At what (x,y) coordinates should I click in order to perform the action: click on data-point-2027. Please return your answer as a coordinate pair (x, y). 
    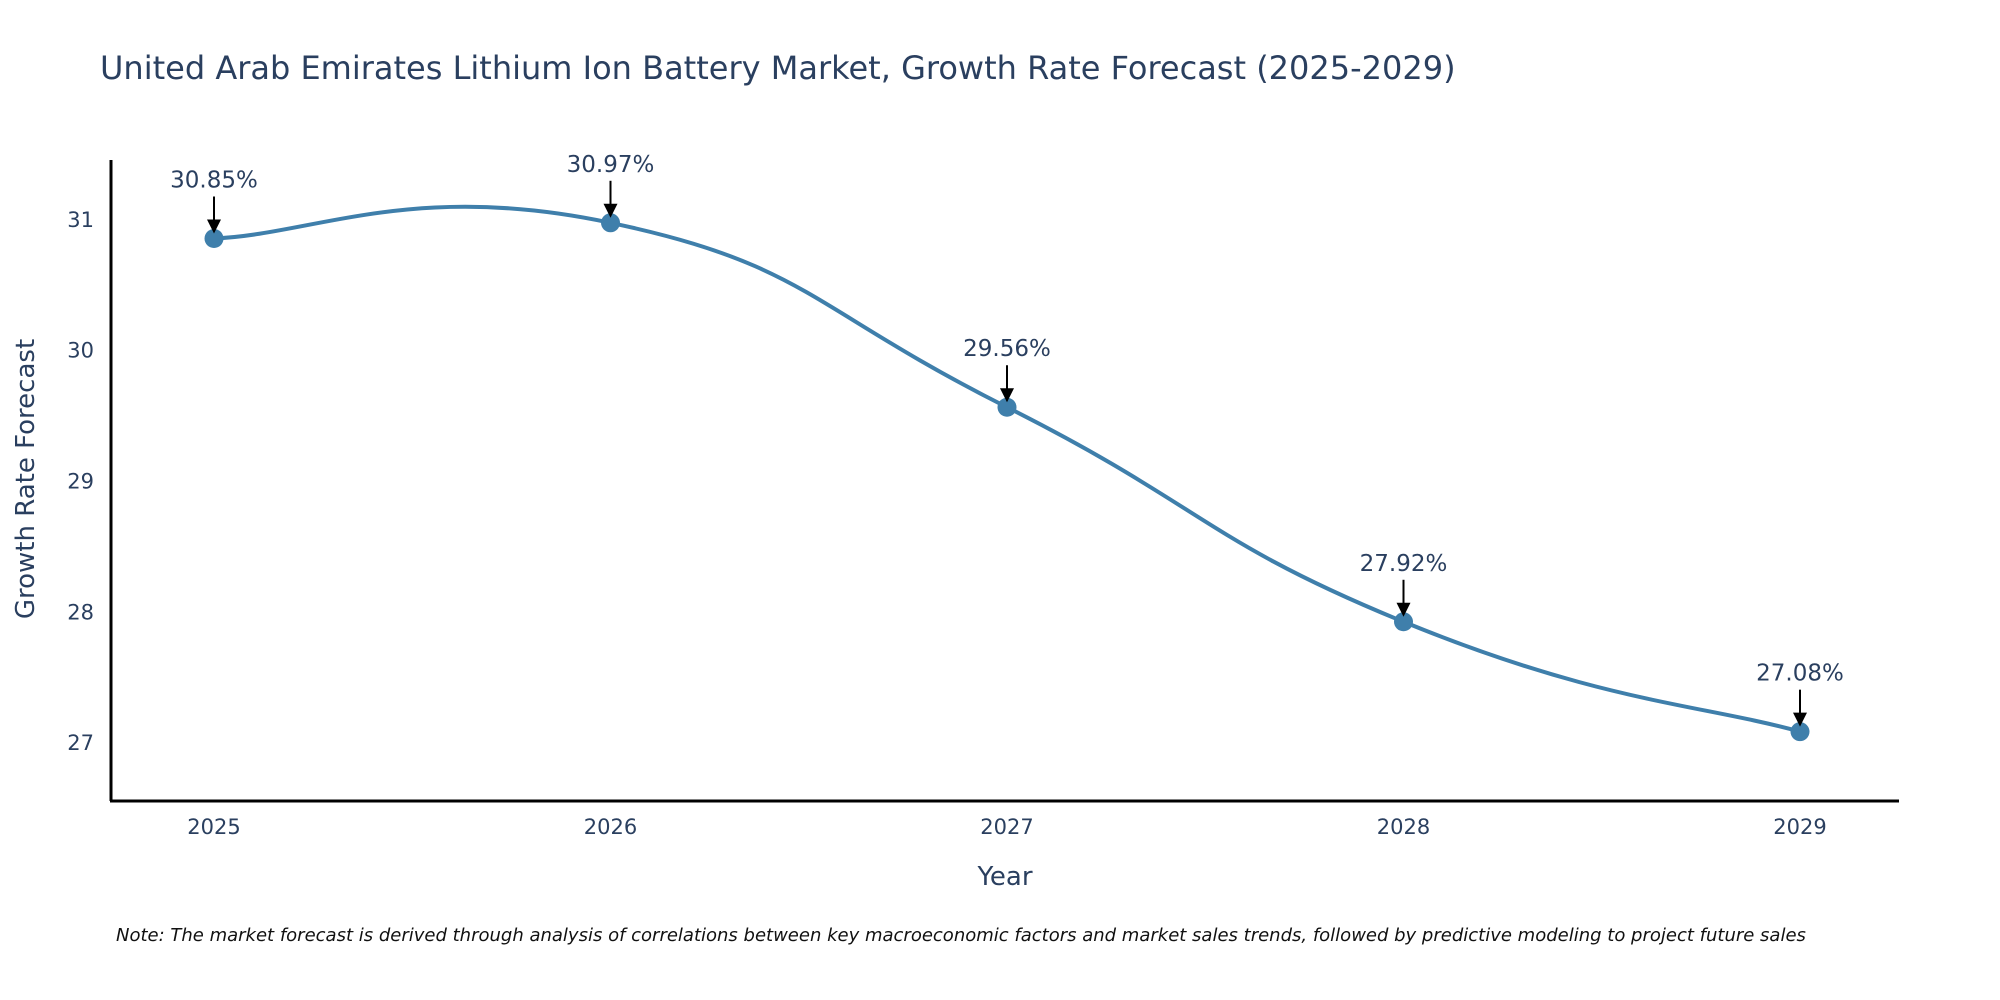
    Looking at the image, I should click on (1007, 407).